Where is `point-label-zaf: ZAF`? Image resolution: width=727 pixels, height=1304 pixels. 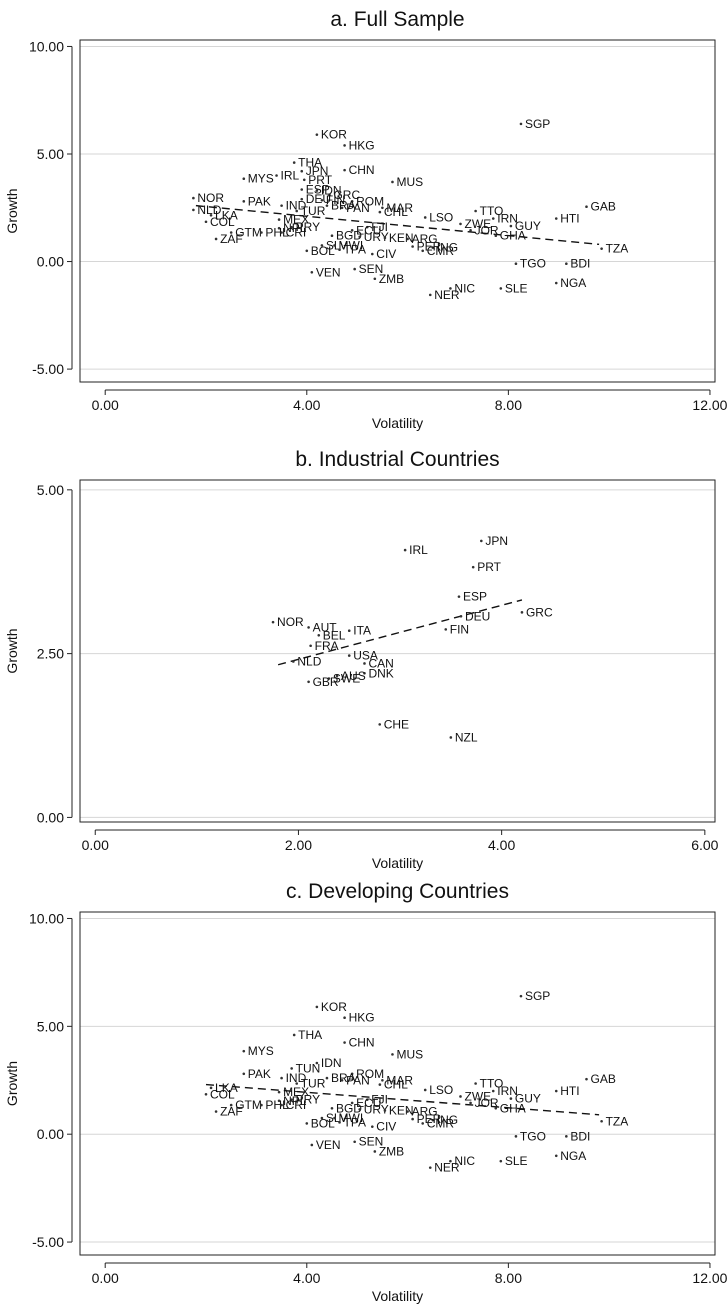 point-label-zaf: ZAF is located at coordinates (231, 239).